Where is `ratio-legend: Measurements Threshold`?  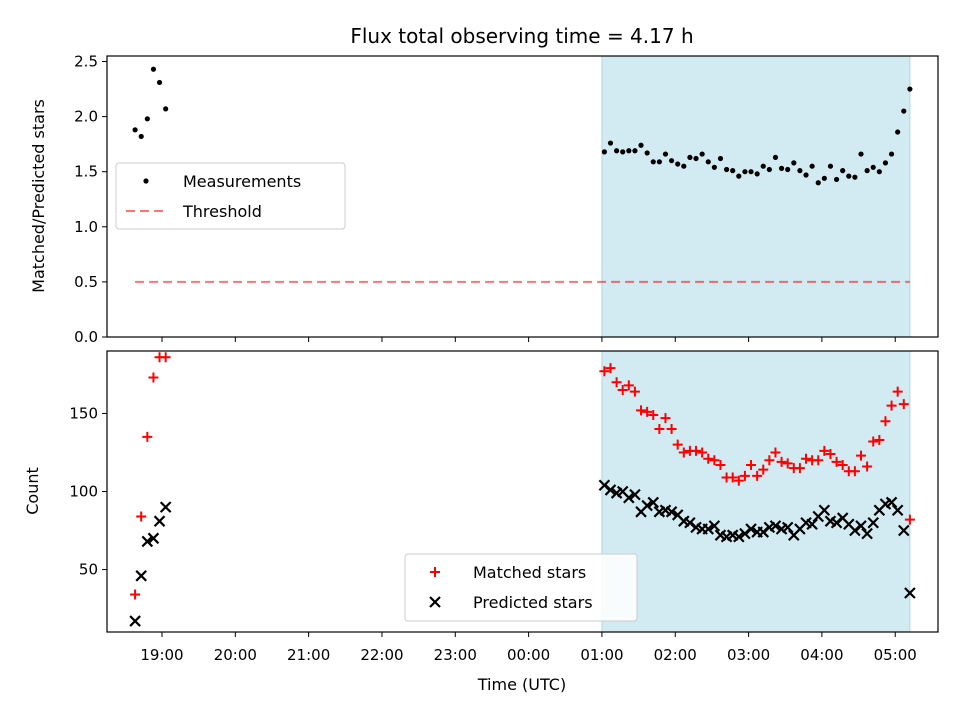 ratio-legend: Measurements Threshold is located at coordinates (230, 196).